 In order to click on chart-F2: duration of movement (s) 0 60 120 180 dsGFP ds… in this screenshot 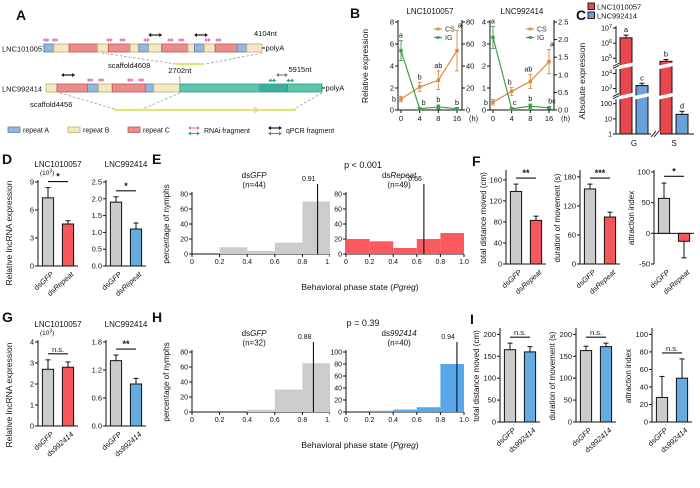, I will do `click(589, 237)`.